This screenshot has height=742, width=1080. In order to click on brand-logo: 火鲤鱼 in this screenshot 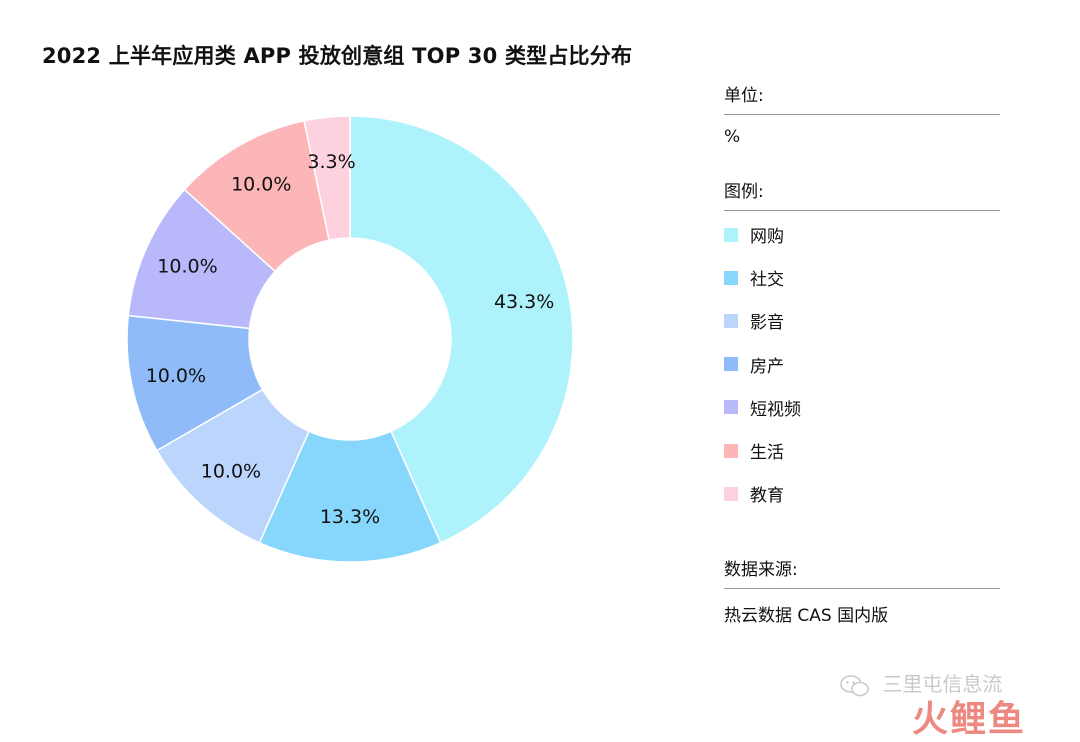, I will do `click(969, 719)`.